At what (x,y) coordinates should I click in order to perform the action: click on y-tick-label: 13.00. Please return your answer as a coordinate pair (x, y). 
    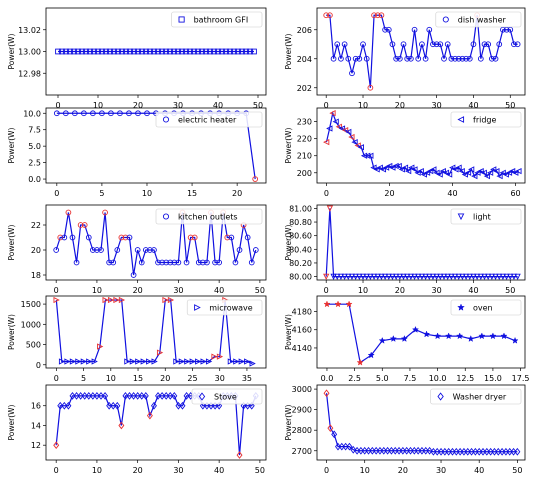
    Looking at the image, I should click on (29, 52).